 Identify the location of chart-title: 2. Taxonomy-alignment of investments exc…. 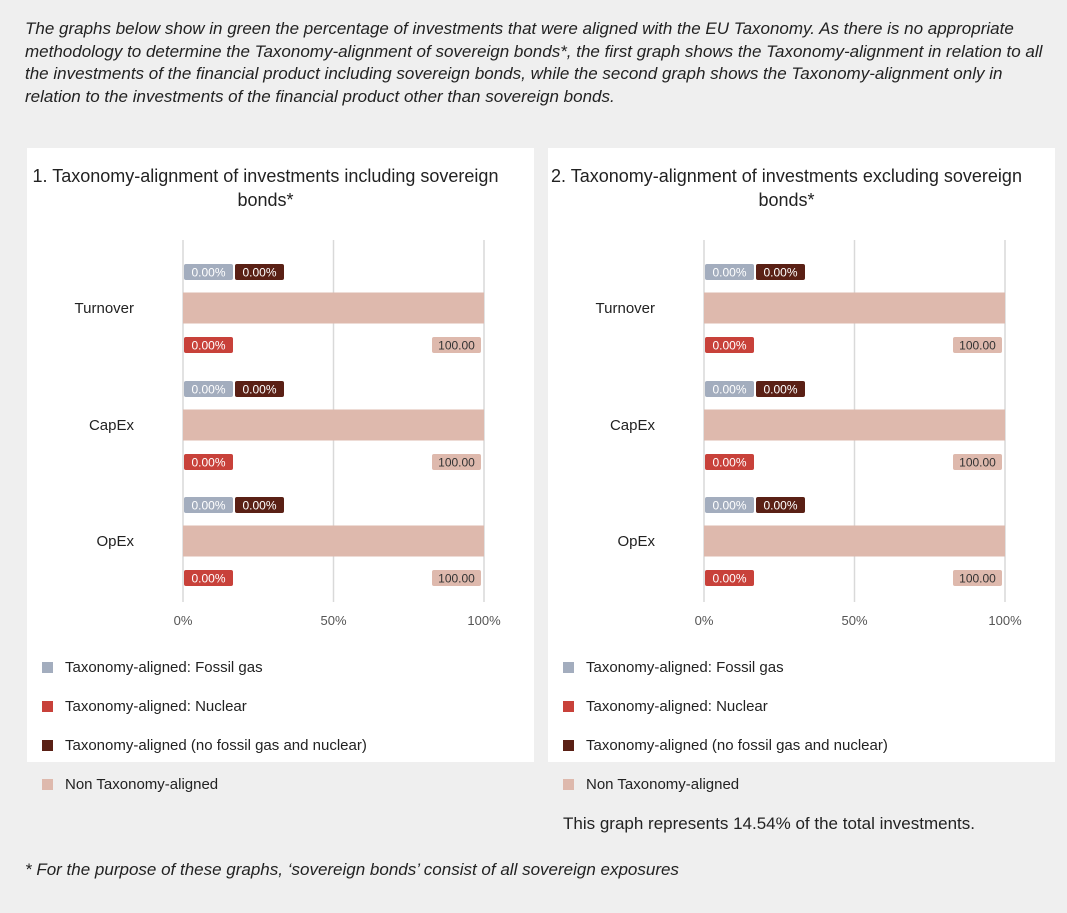
(786, 188).